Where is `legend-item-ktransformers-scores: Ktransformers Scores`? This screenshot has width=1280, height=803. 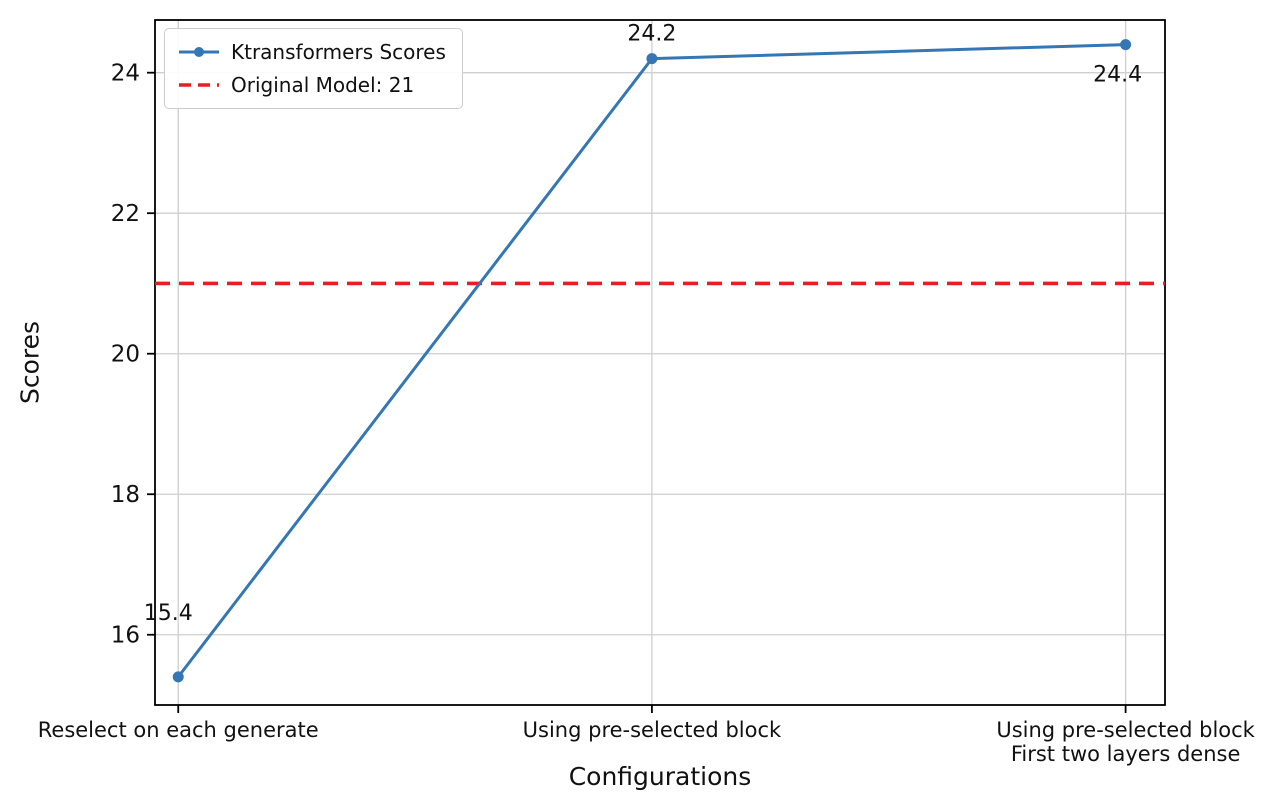 legend-item-ktransformers-scores: Ktransformers Scores is located at coordinates (311, 52).